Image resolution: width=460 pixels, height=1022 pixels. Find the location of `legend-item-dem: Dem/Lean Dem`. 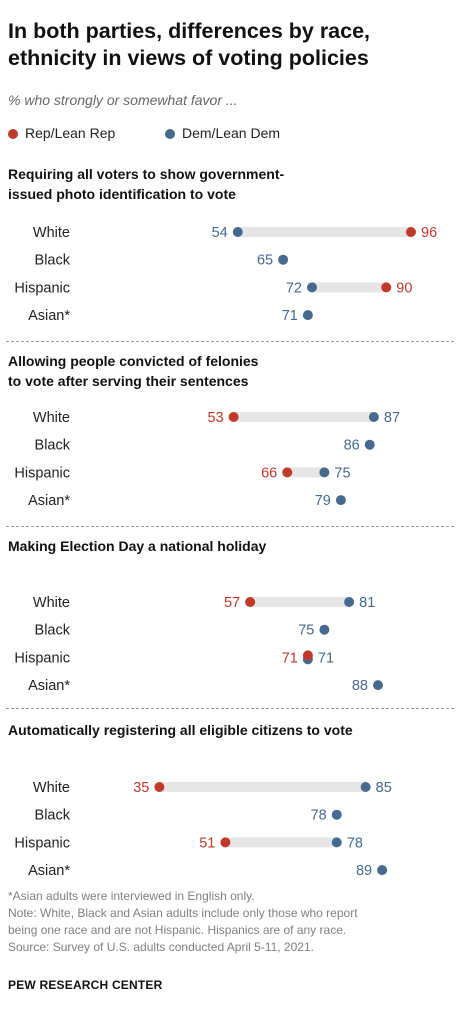

legend-item-dem: Dem/Lean Dem is located at coordinates (222, 133).